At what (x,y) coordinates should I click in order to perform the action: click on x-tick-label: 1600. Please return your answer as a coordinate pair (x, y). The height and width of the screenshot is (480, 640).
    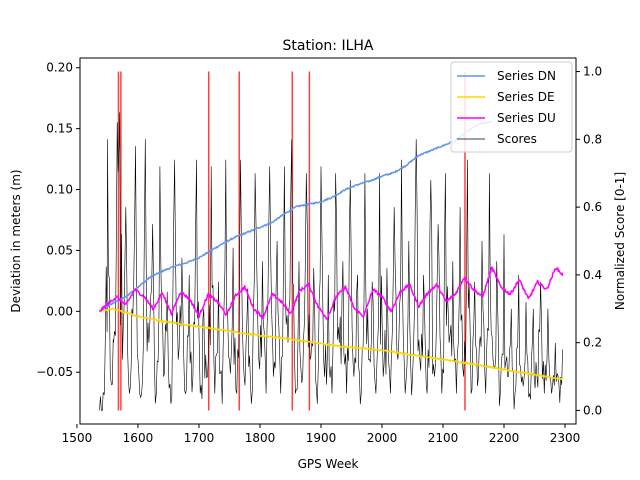
    Looking at the image, I should click on (138, 438).